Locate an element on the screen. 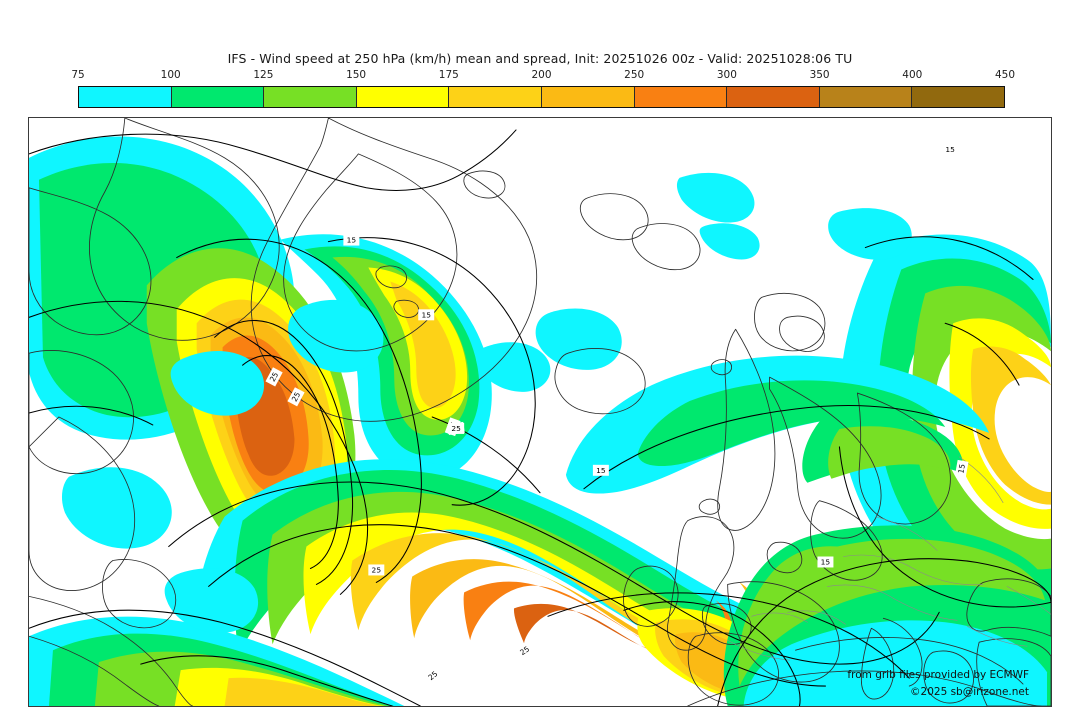 This screenshot has height=718, width=1080. coast-turkey is located at coordinates (1013, 672).